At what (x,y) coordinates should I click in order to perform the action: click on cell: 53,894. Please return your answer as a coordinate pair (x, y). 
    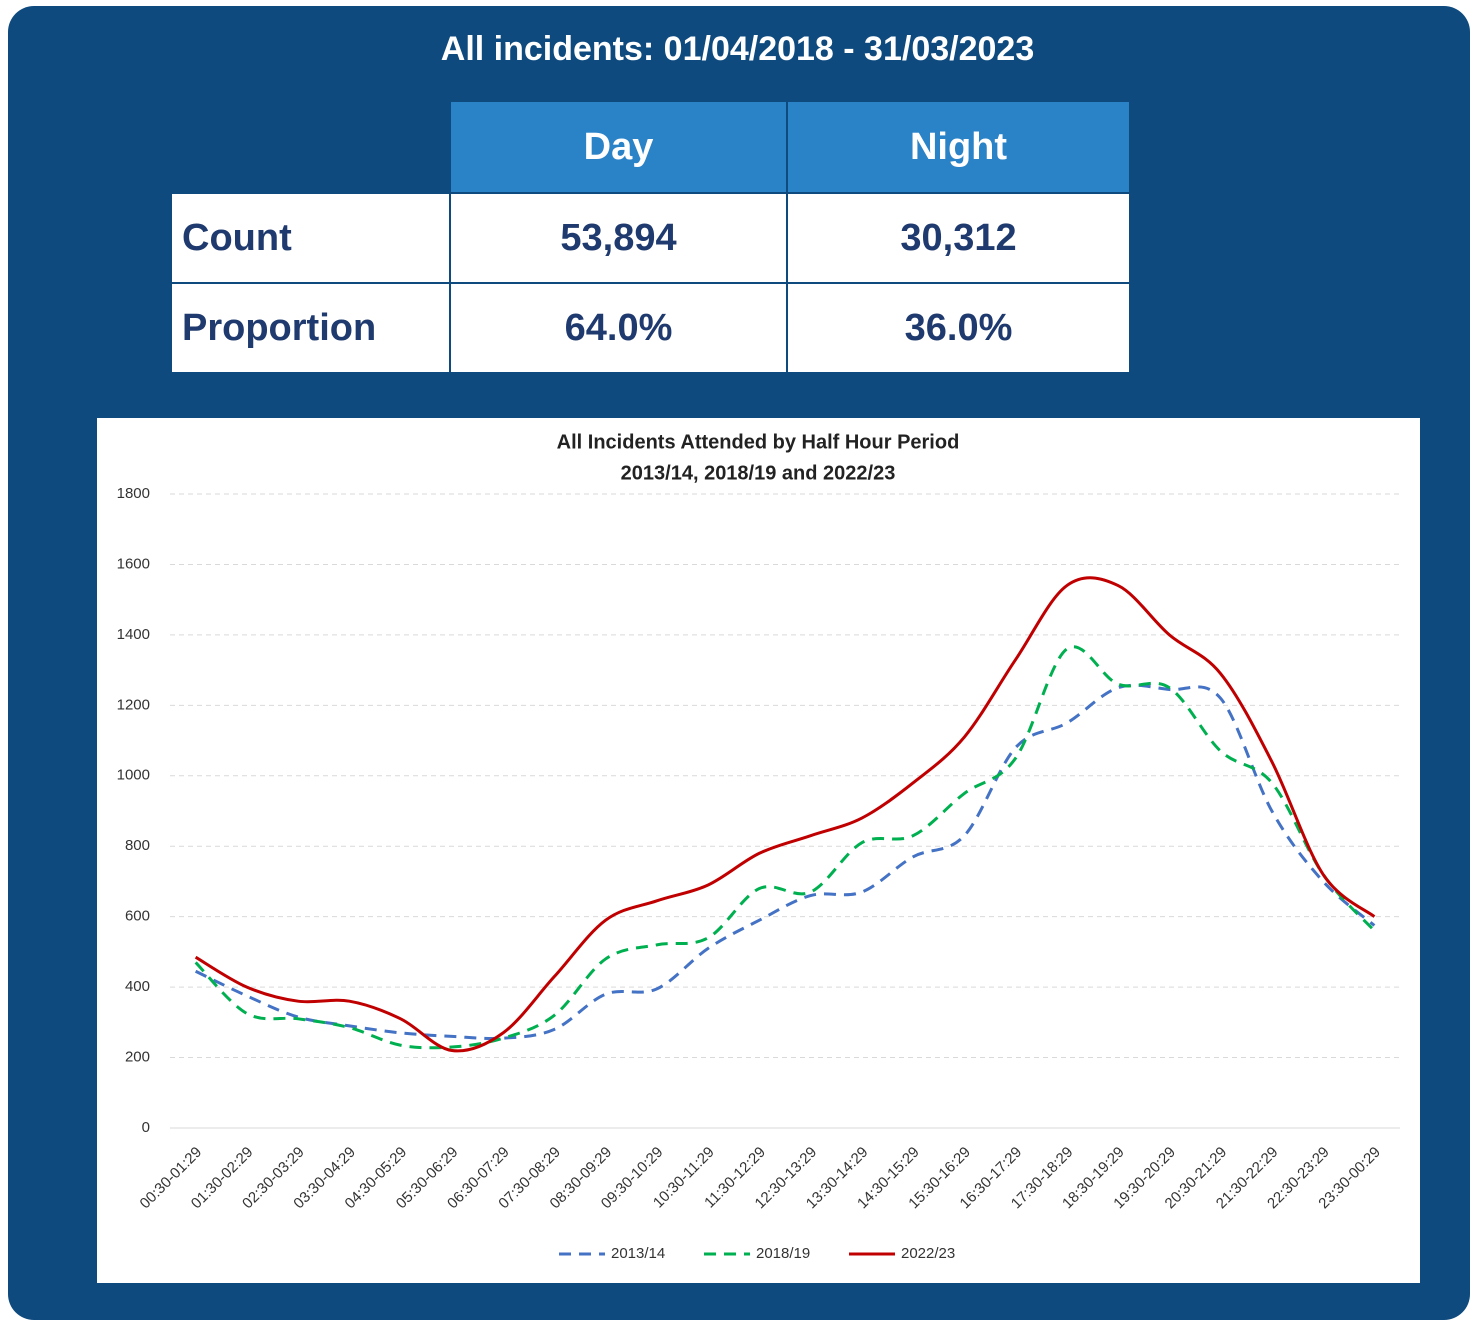
    Looking at the image, I should click on (618, 238).